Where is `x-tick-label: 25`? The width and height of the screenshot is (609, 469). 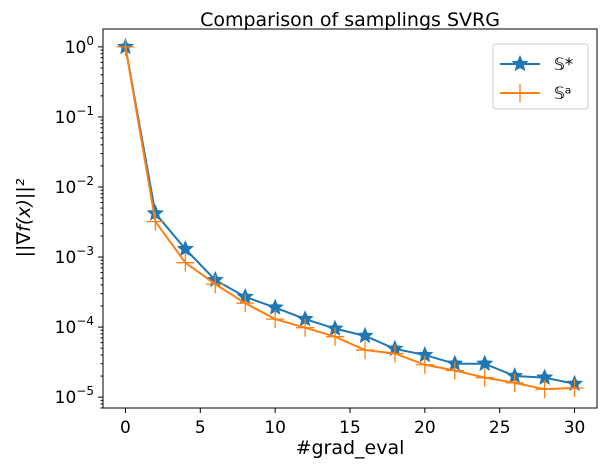 x-tick-label: 25 is located at coordinates (500, 428).